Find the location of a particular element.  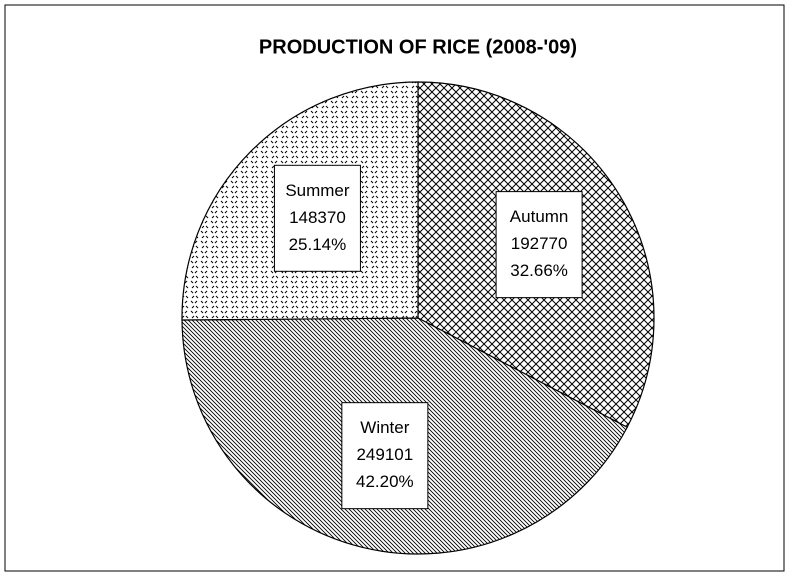

slice-value: 148370 is located at coordinates (317, 217).